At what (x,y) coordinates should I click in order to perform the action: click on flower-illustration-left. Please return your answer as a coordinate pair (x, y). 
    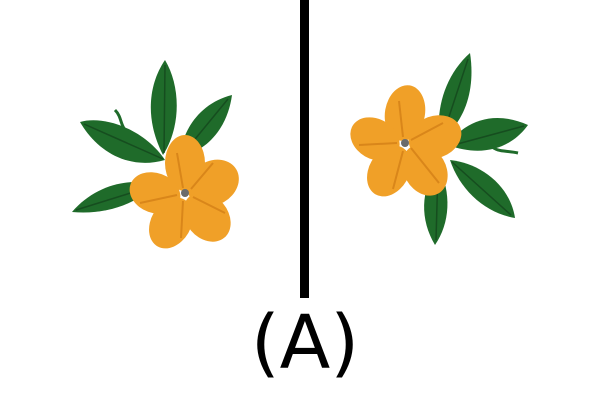
    Looking at the image, I should click on (155, 154).